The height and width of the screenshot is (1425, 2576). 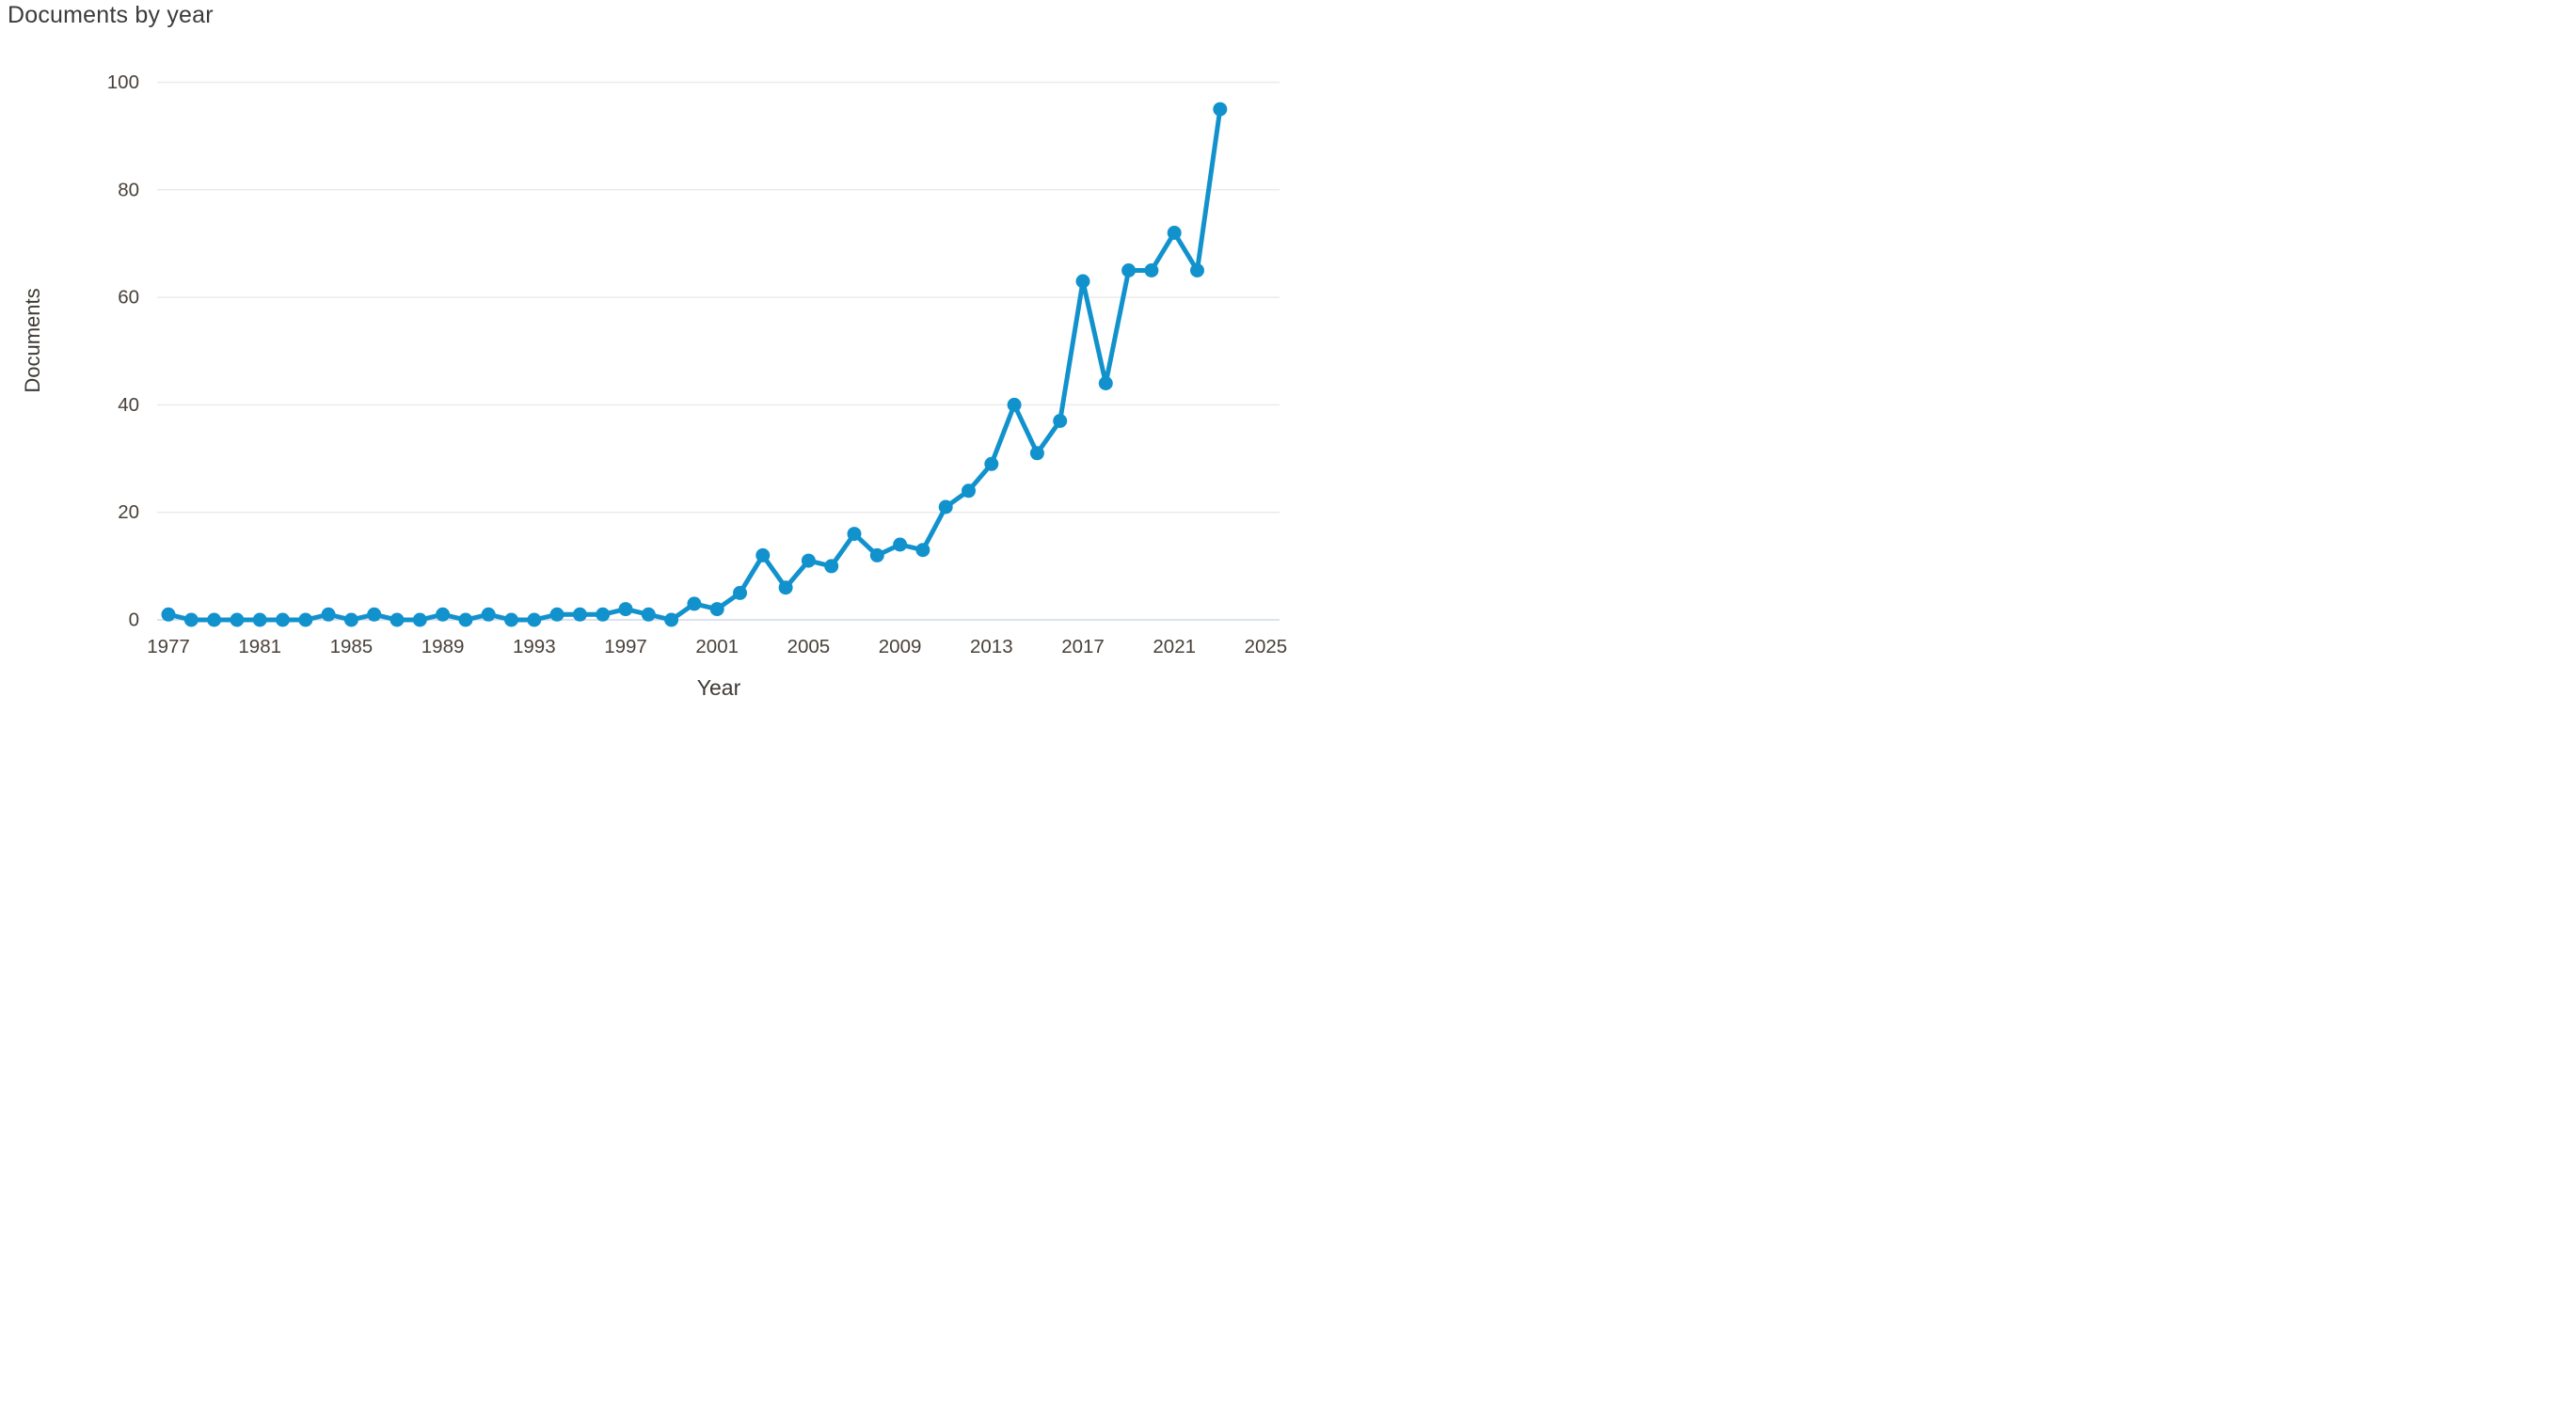 I want to click on data-point-1983, so click(x=305, y=619).